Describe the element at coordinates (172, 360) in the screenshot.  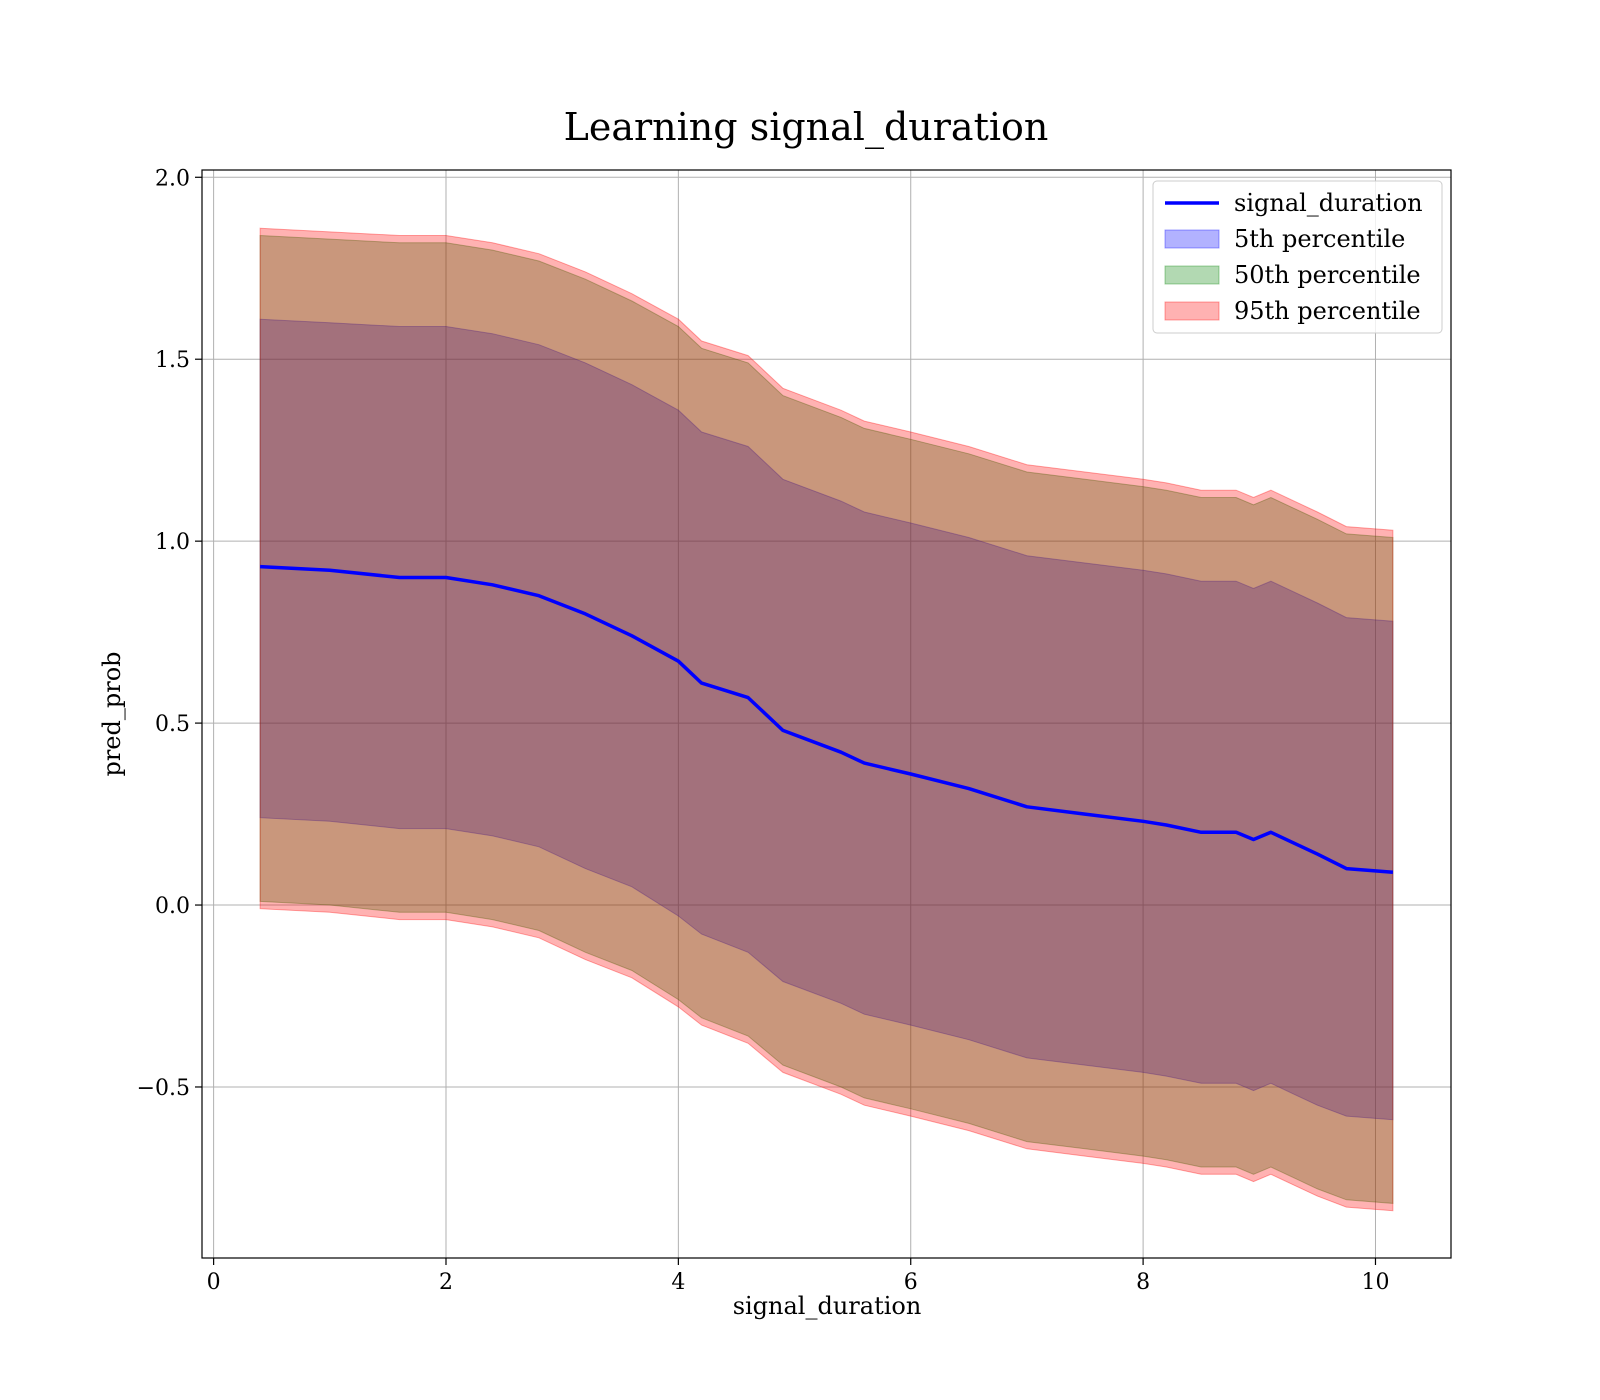
I see `y-tick-label: 1.5` at that location.